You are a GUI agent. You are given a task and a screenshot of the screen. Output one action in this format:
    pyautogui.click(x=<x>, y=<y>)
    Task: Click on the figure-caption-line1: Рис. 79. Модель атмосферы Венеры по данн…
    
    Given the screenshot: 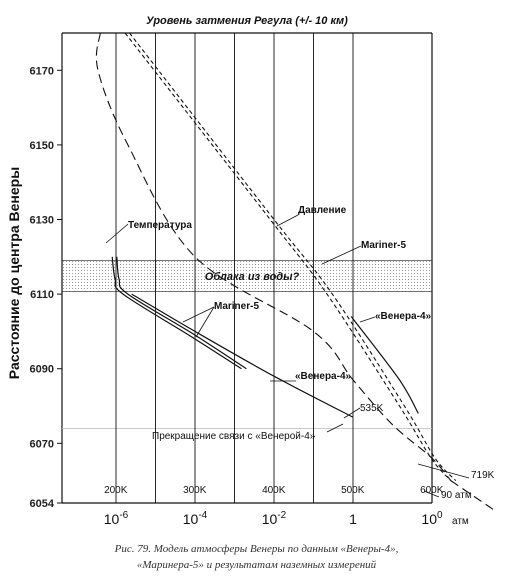 What is the action you would take?
    pyautogui.click(x=256, y=549)
    